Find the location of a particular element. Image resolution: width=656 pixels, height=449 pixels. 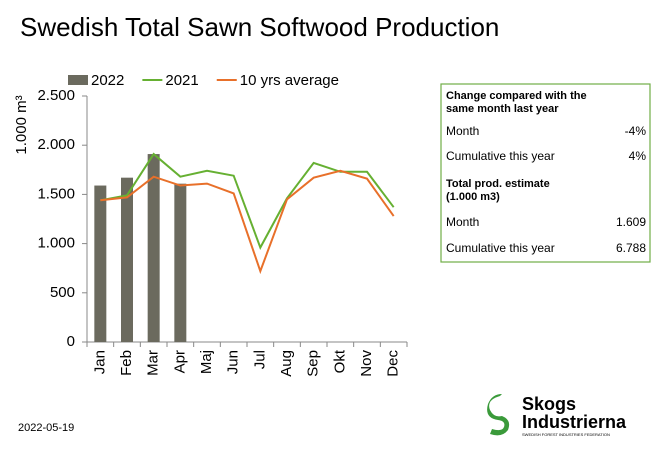

info-heading: Total prod. estimate is located at coordinates (498, 184).